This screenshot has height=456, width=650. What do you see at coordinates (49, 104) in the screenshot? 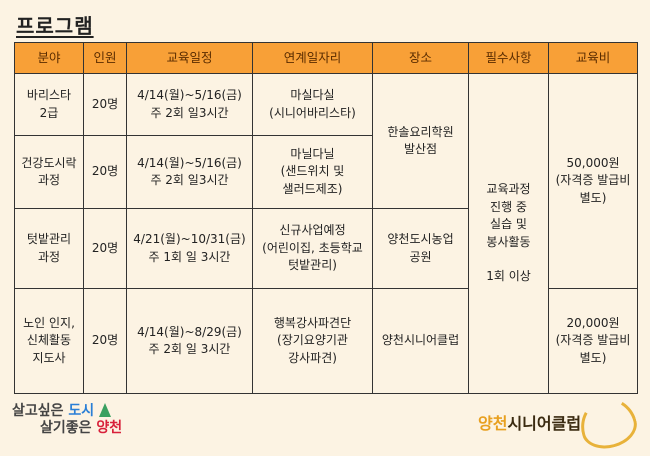
I see `cell-field: 바리스타 2급` at bounding box center [49, 104].